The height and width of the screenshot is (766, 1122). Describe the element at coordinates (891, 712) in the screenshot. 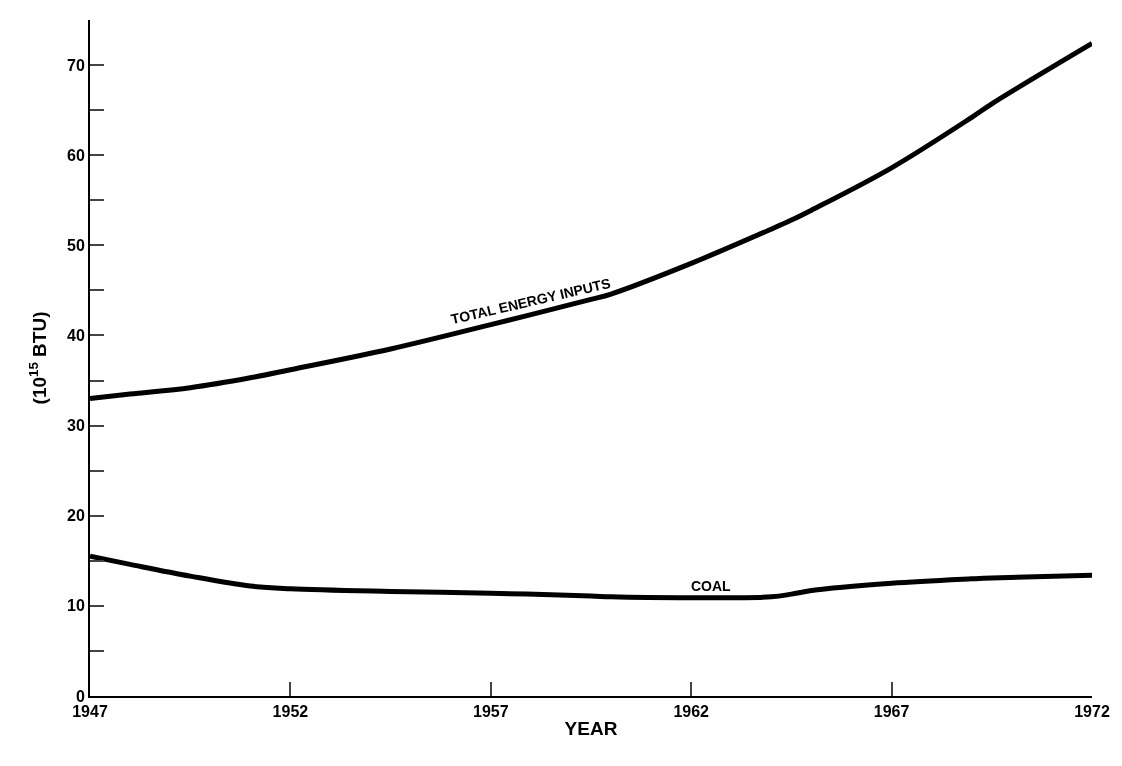

I see `x-tick-label: 1967` at that location.